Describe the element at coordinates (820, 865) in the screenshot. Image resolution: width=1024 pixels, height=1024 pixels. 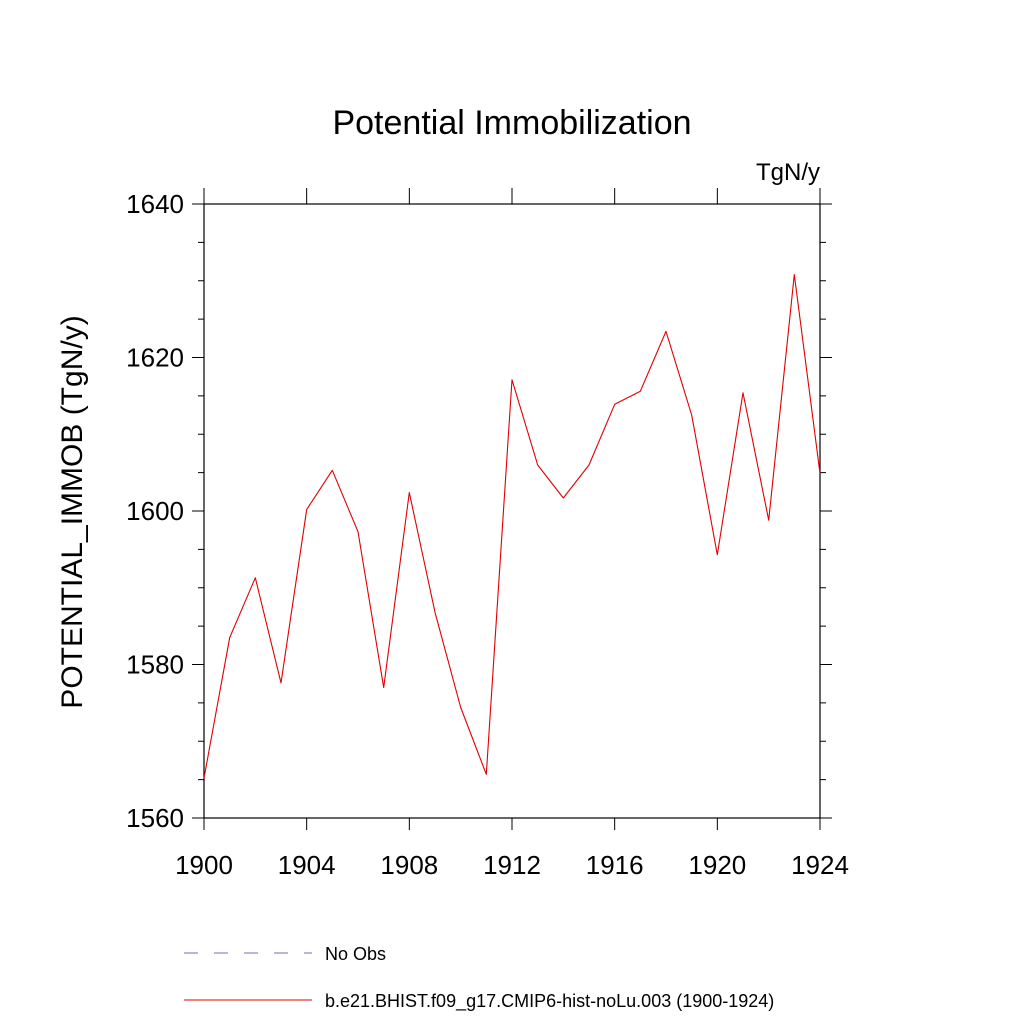
I see `x-tick-label: 1924` at that location.